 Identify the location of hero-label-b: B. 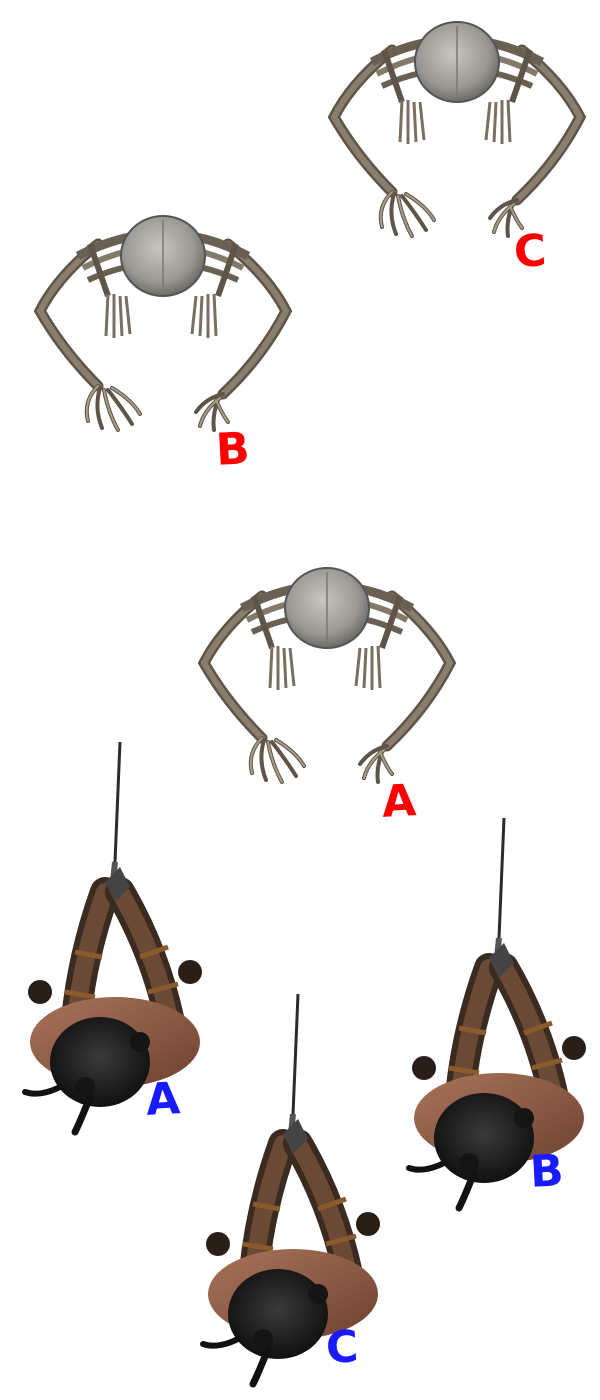
(546, 1171).